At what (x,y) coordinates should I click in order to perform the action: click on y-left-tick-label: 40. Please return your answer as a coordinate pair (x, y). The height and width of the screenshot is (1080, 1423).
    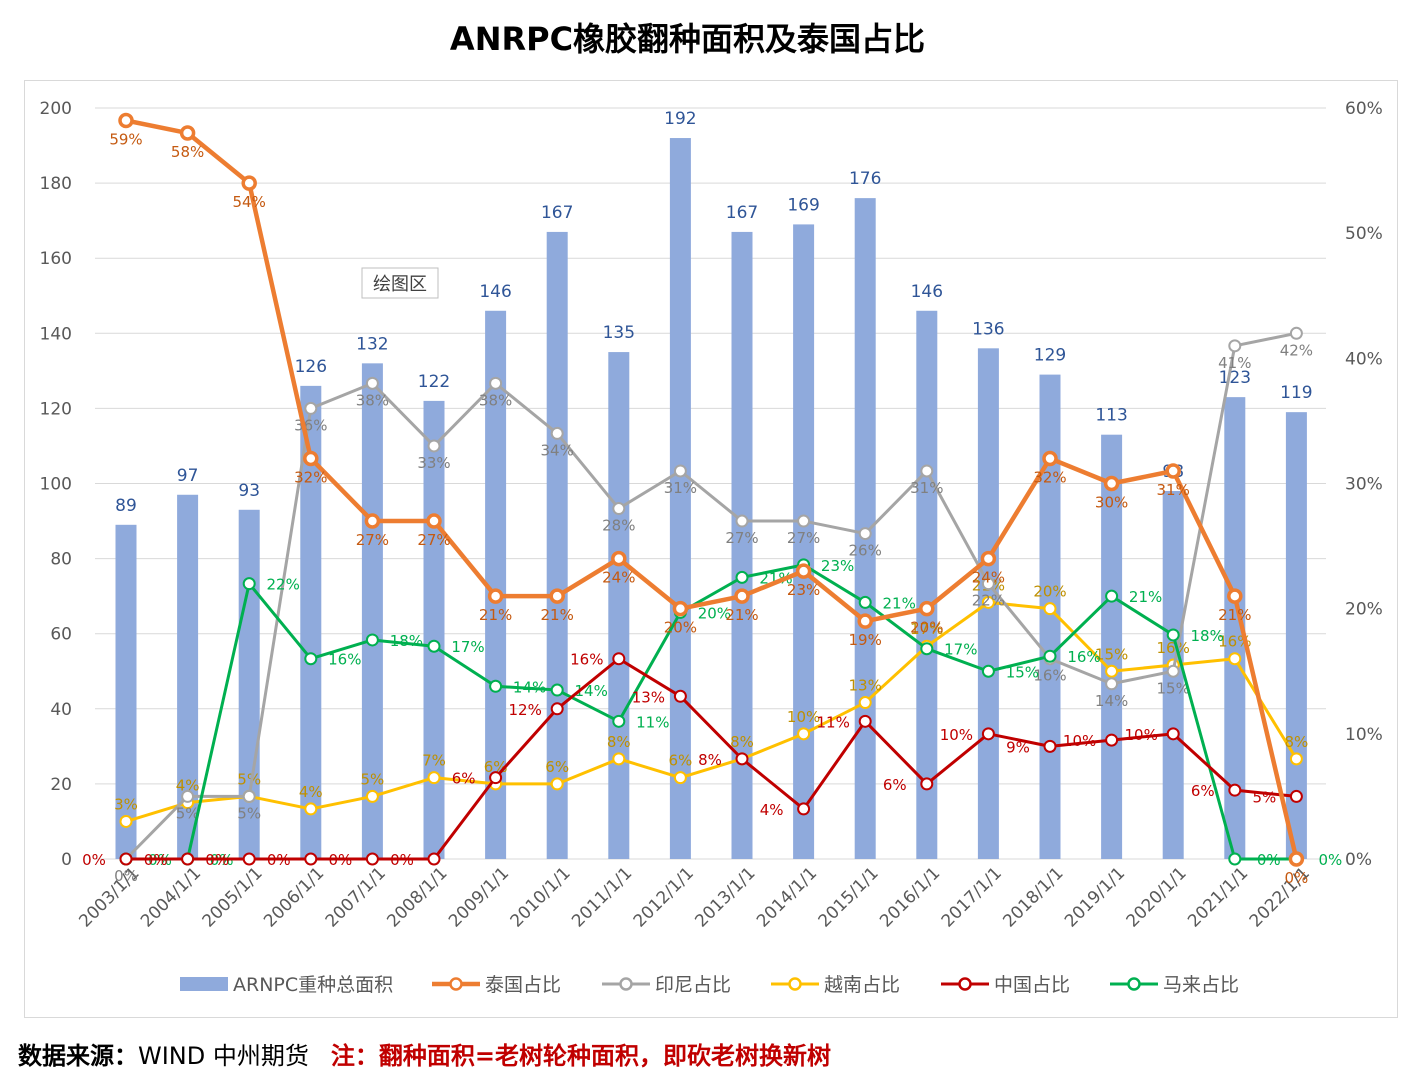
    Looking at the image, I should click on (61, 710).